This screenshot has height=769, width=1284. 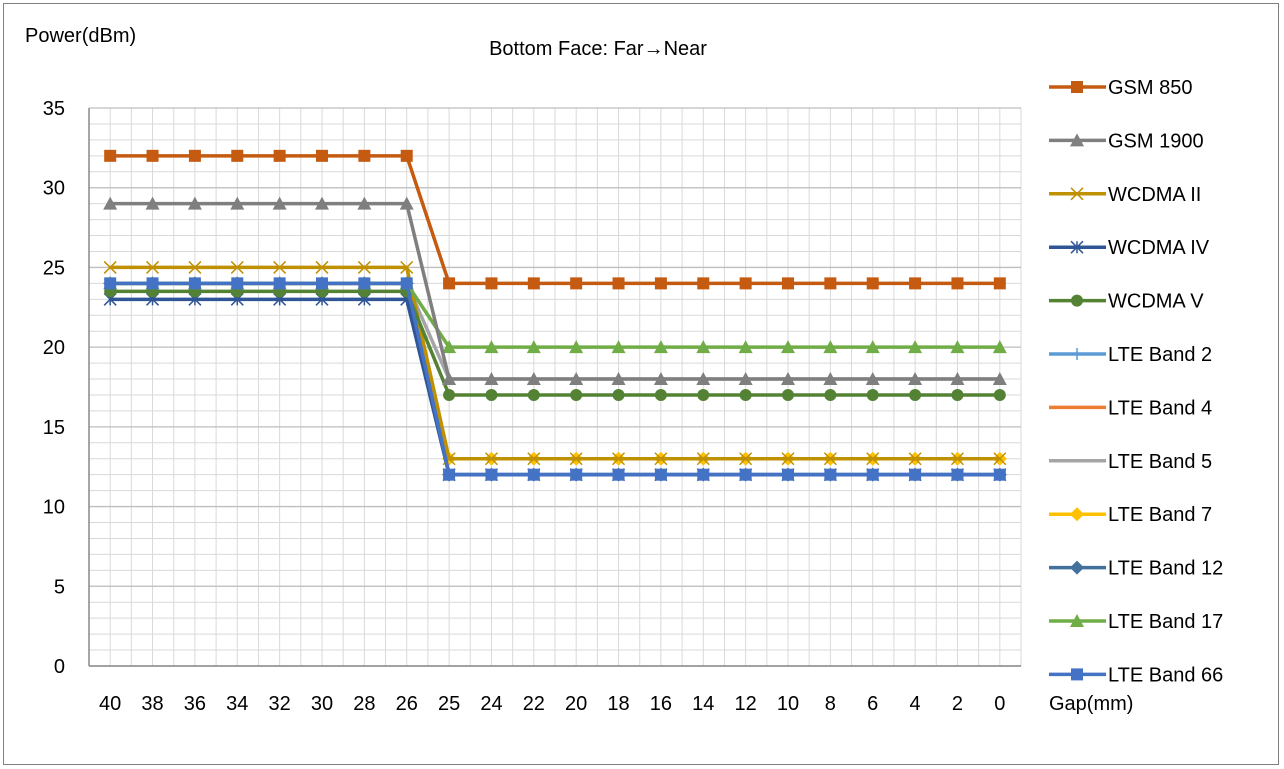 I want to click on legend-item-lte-band-17: LTE Band 17, so click(x=1136, y=622).